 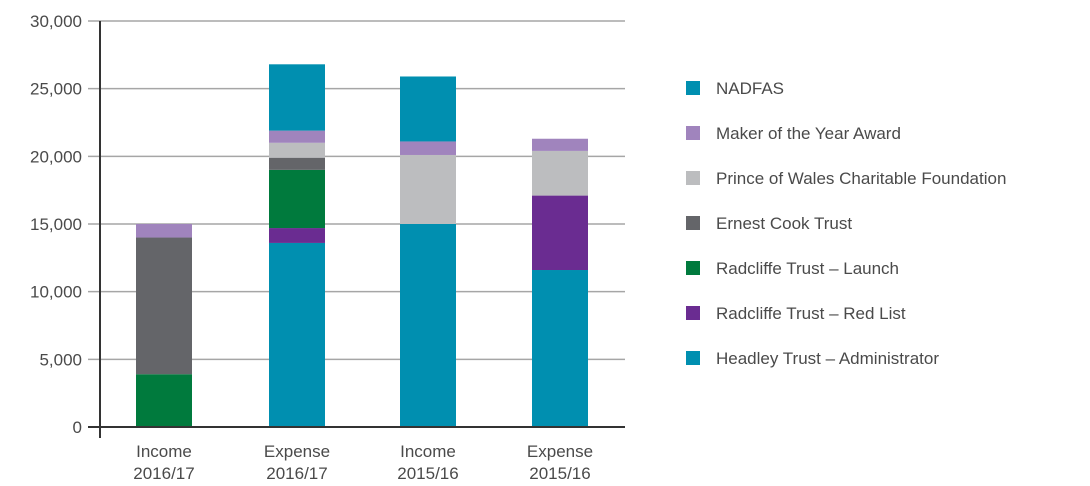 I want to click on legend-label: Headley Trust – Administrator, so click(x=827, y=358).